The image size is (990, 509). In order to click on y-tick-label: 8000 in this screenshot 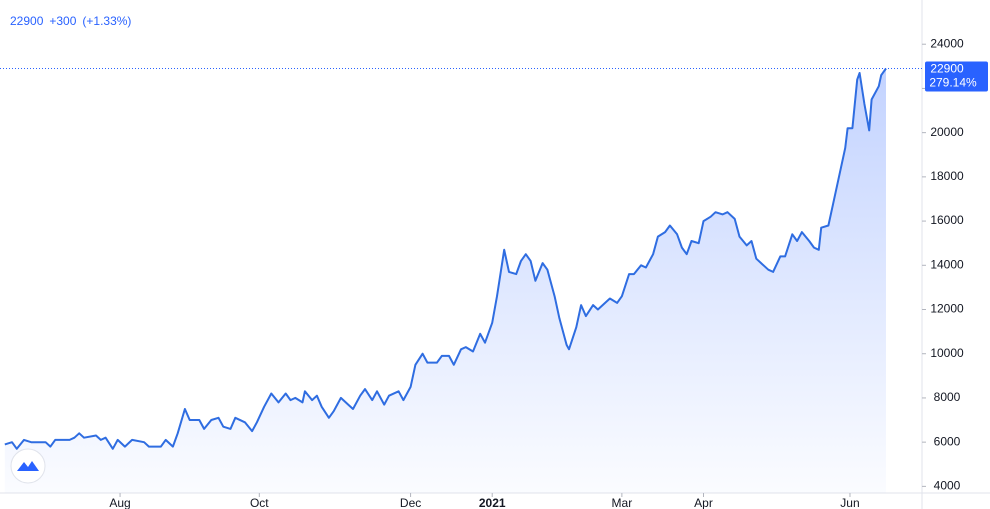, I will do `click(947, 397)`.